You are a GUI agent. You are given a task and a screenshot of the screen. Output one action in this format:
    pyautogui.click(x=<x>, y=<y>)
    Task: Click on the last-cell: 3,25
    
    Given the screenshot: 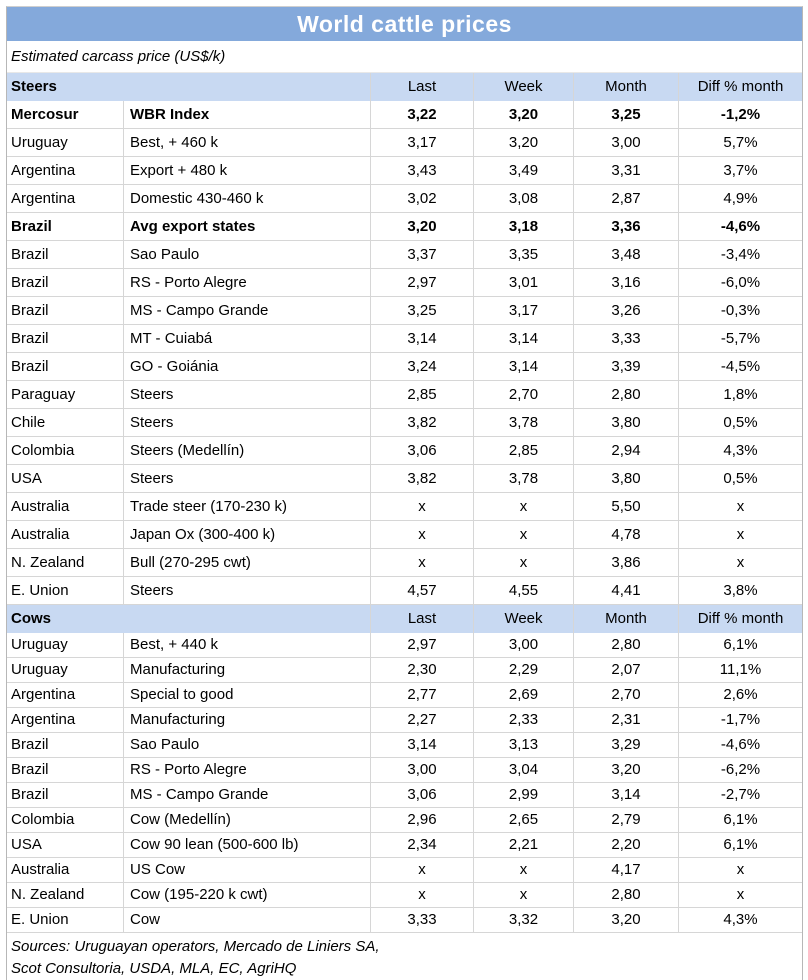 What is the action you would take?
    pyautogui.click(x=421, y=311)
    